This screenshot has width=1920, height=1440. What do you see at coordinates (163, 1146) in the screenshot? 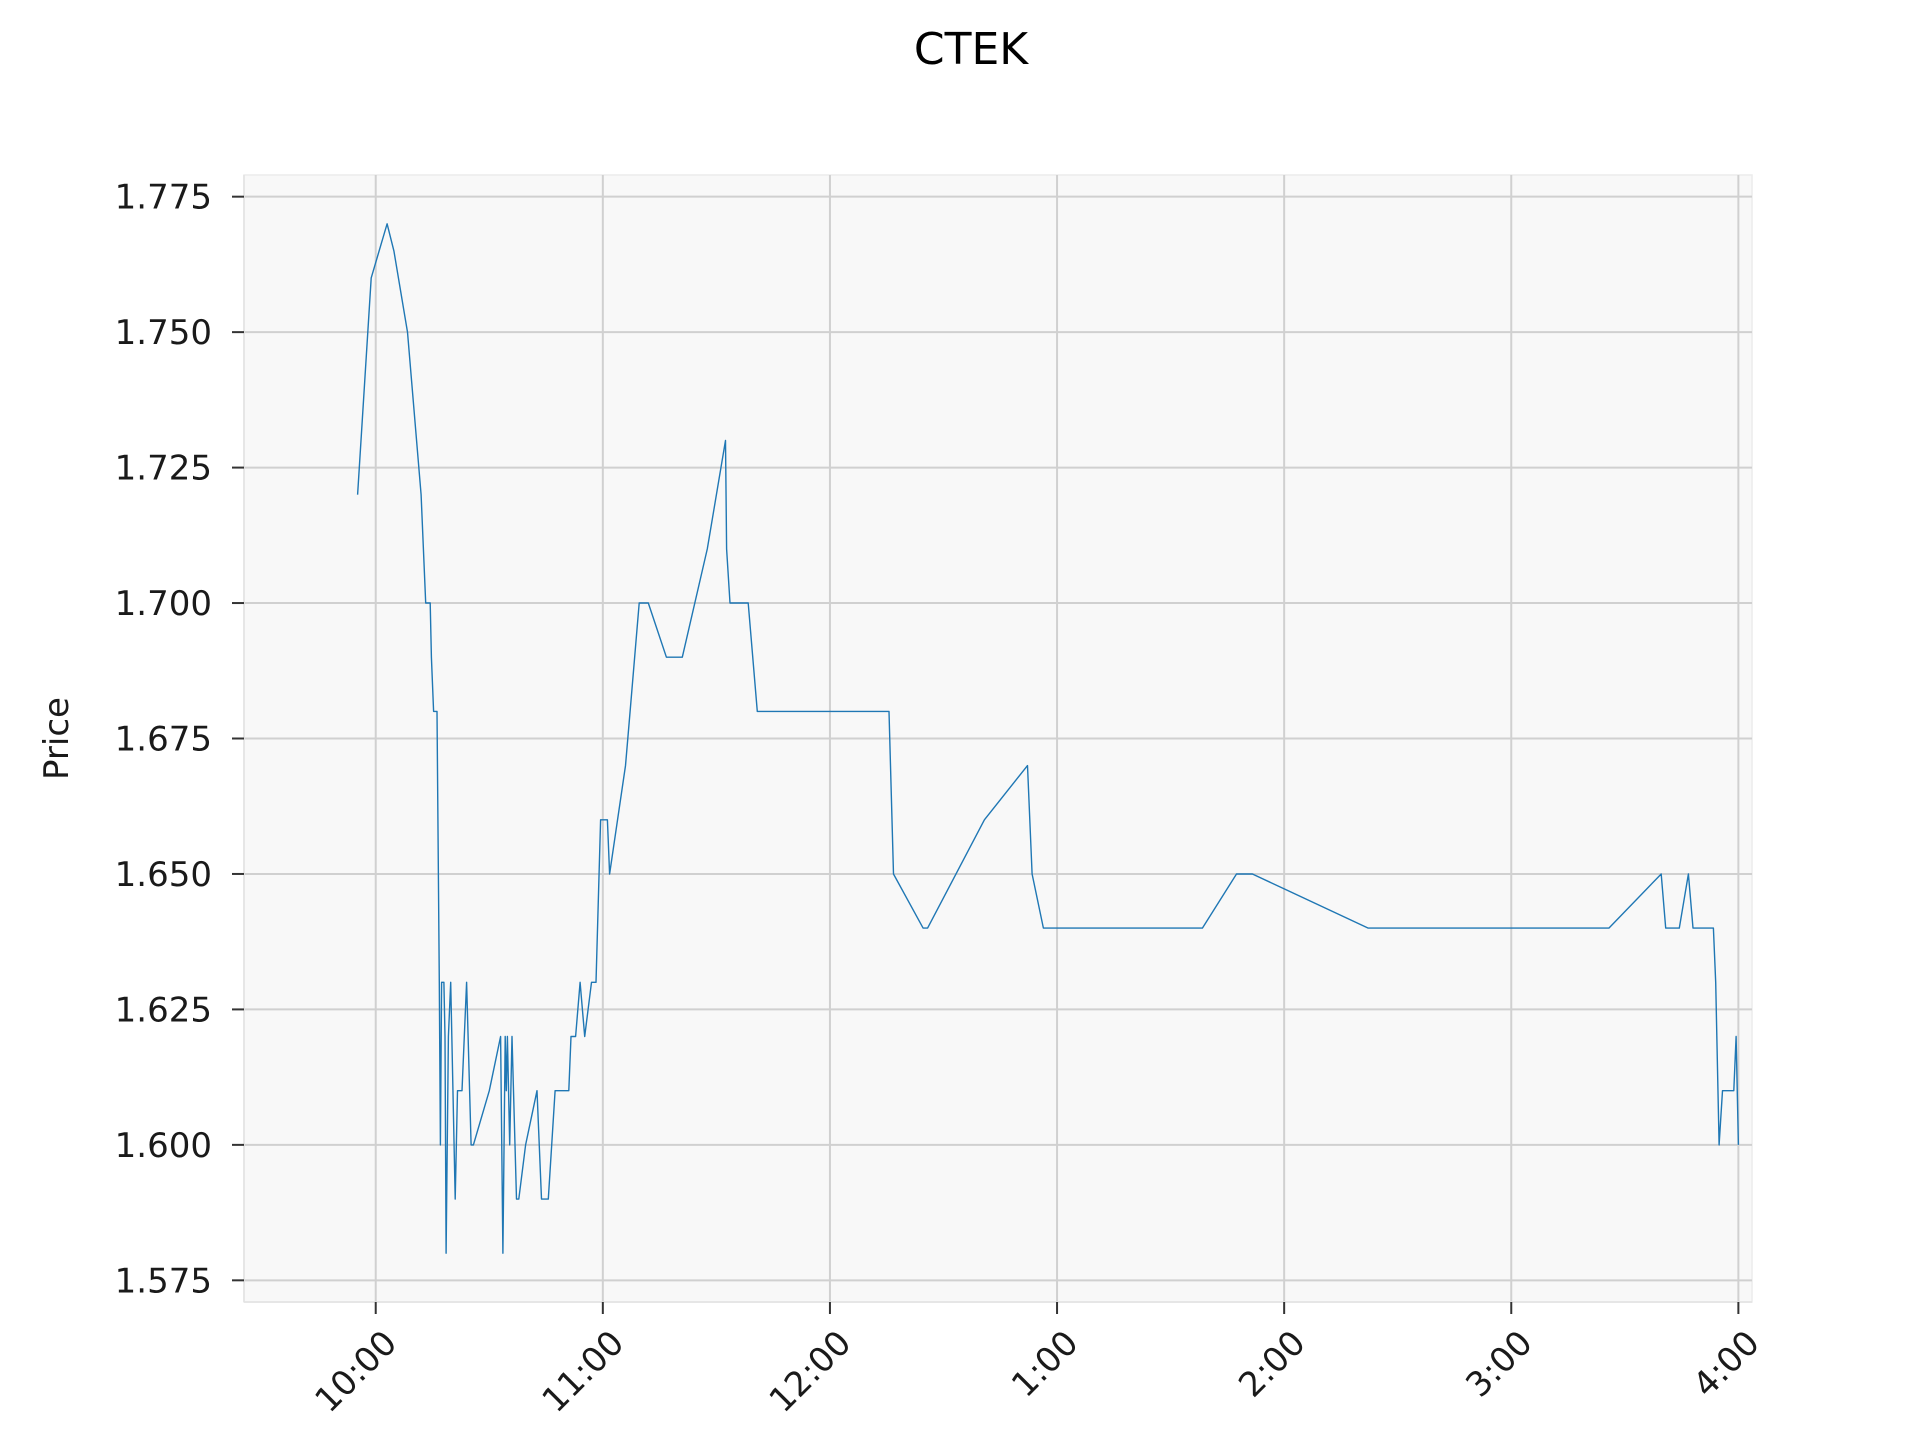
I see `y-tick-label: 1.600` at bounding box center [163, 1146].